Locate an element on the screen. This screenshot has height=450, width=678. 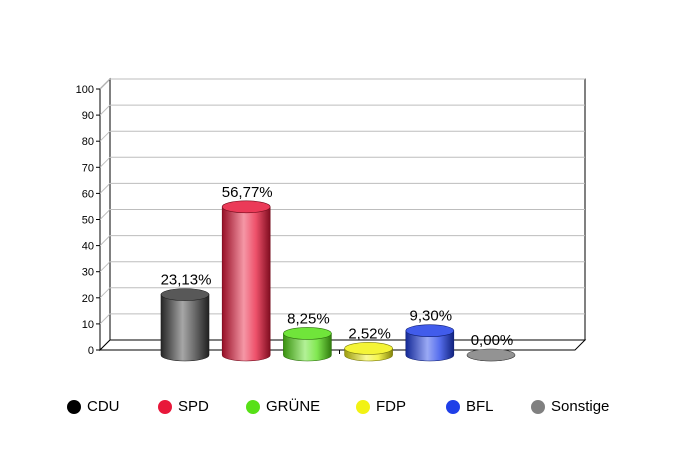
legend-label: CDU is located at coordinates (103, 406).